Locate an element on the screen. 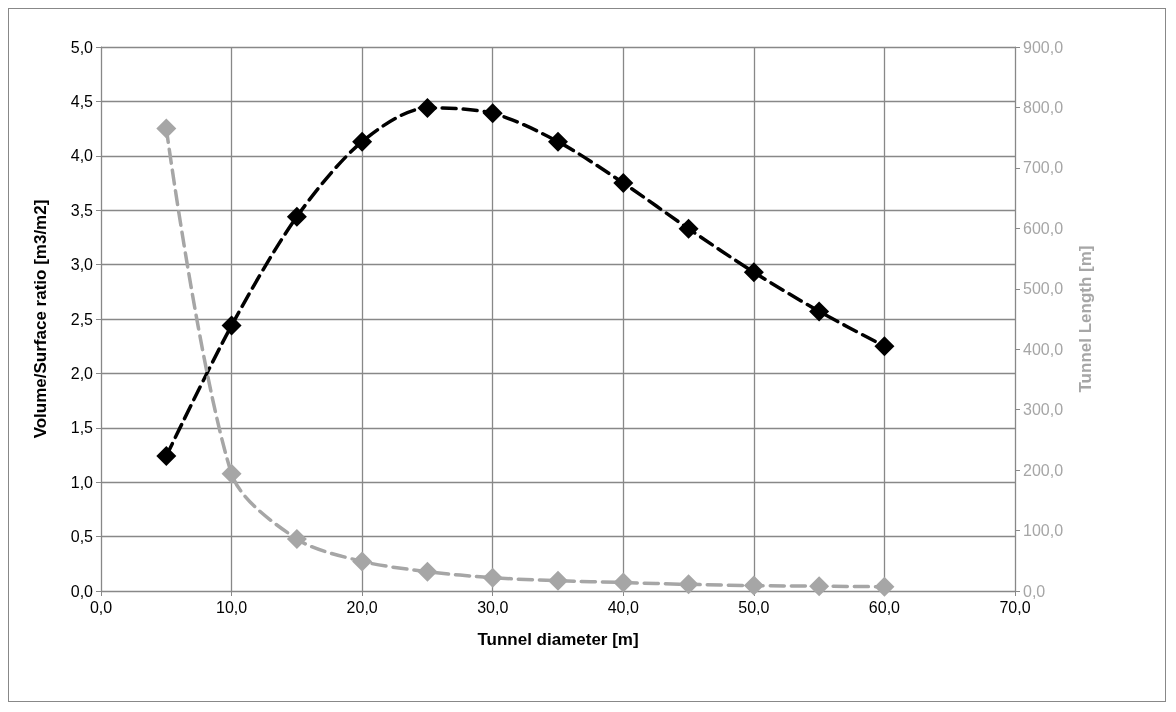 The width and height of the screenshot is (1176, 712). y2-tick-label: 500,0 is located at coordinates (1043, 289).